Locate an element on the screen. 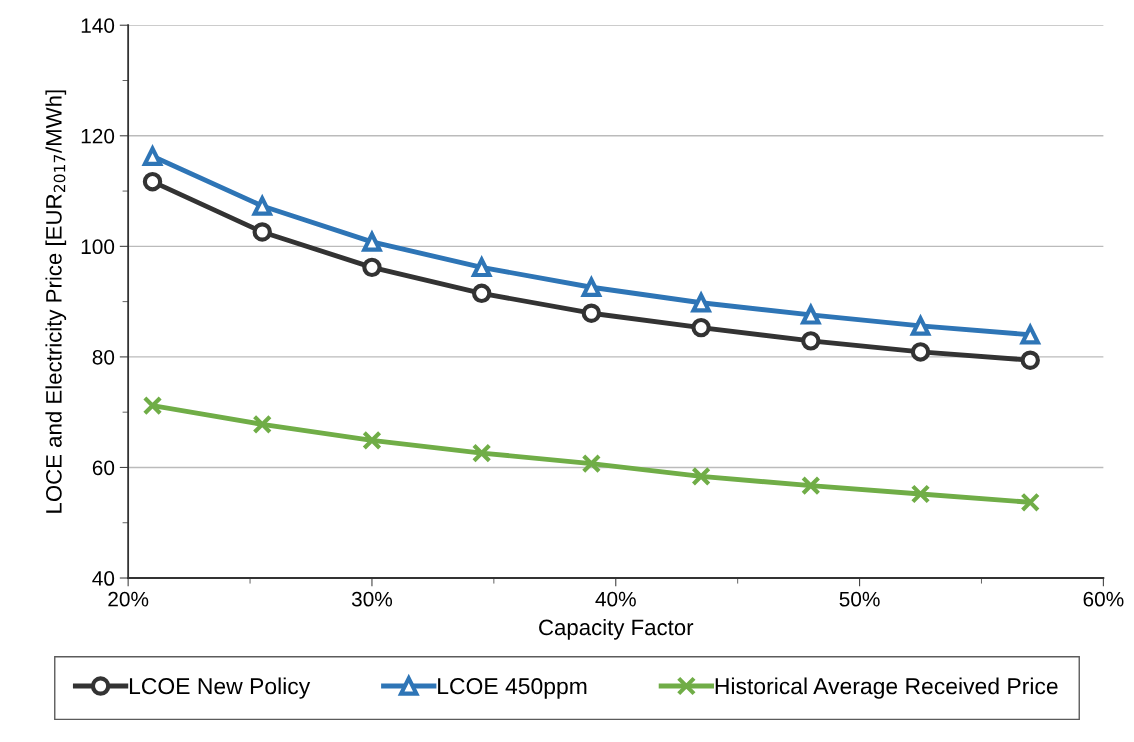  x-tick-label: 20% is located at coordinates (128, 599).